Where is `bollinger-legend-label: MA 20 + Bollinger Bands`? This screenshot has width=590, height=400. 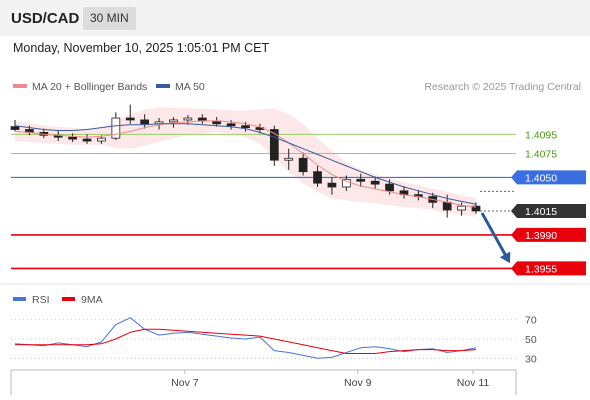 bollinger-legend-label: MA 20 + Bollinger Bands is located at coordinates (89, 87).